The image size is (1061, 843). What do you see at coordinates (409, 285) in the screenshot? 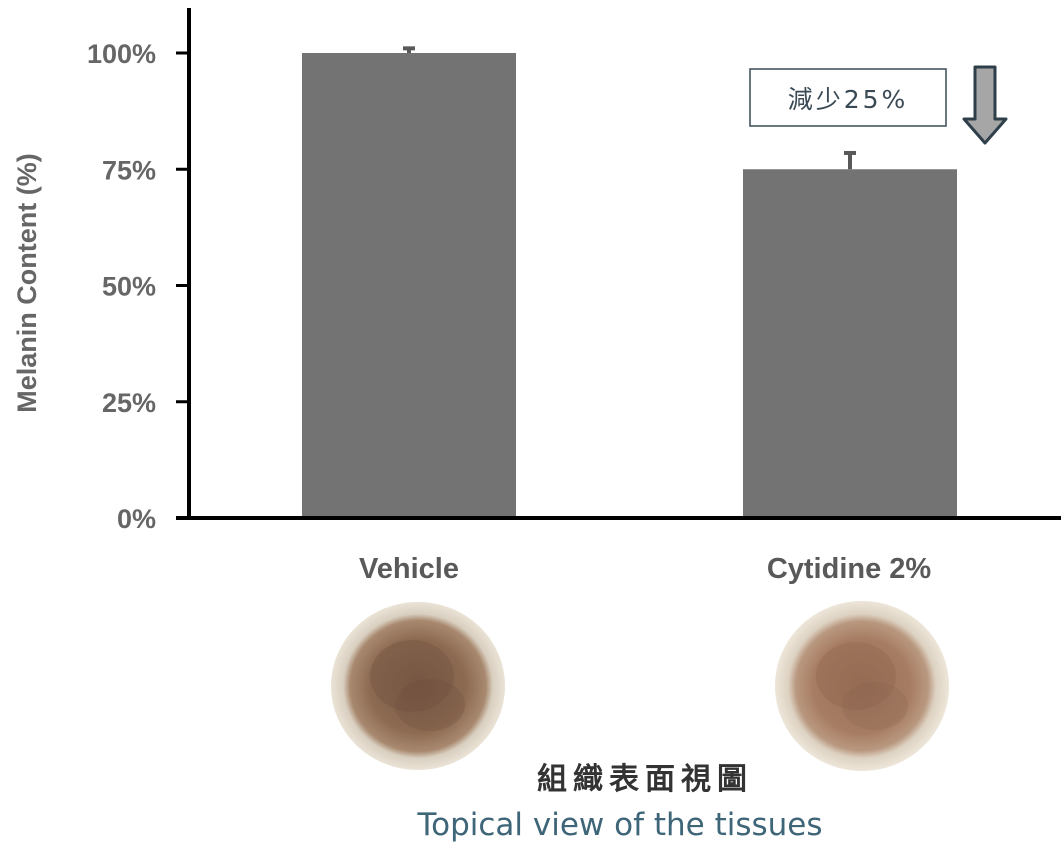
I see `bar-vehicle` at bounding box center [409, 285].